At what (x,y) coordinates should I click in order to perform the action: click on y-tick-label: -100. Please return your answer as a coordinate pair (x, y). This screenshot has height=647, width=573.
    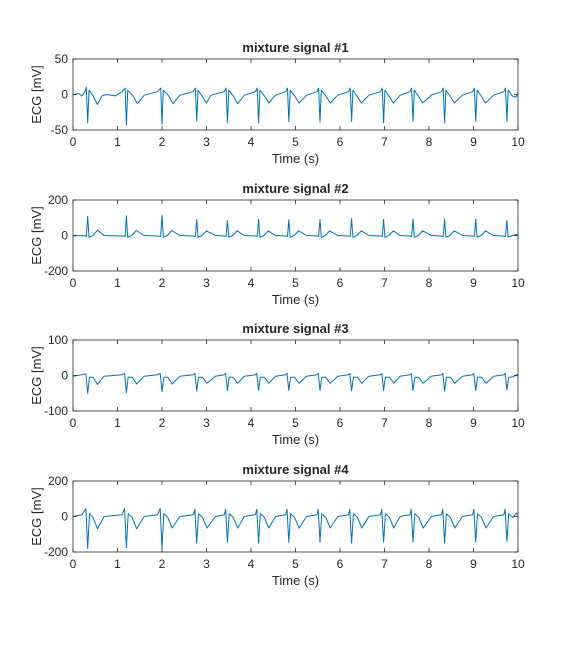
    Looking at the image, I should click on (56, 411).